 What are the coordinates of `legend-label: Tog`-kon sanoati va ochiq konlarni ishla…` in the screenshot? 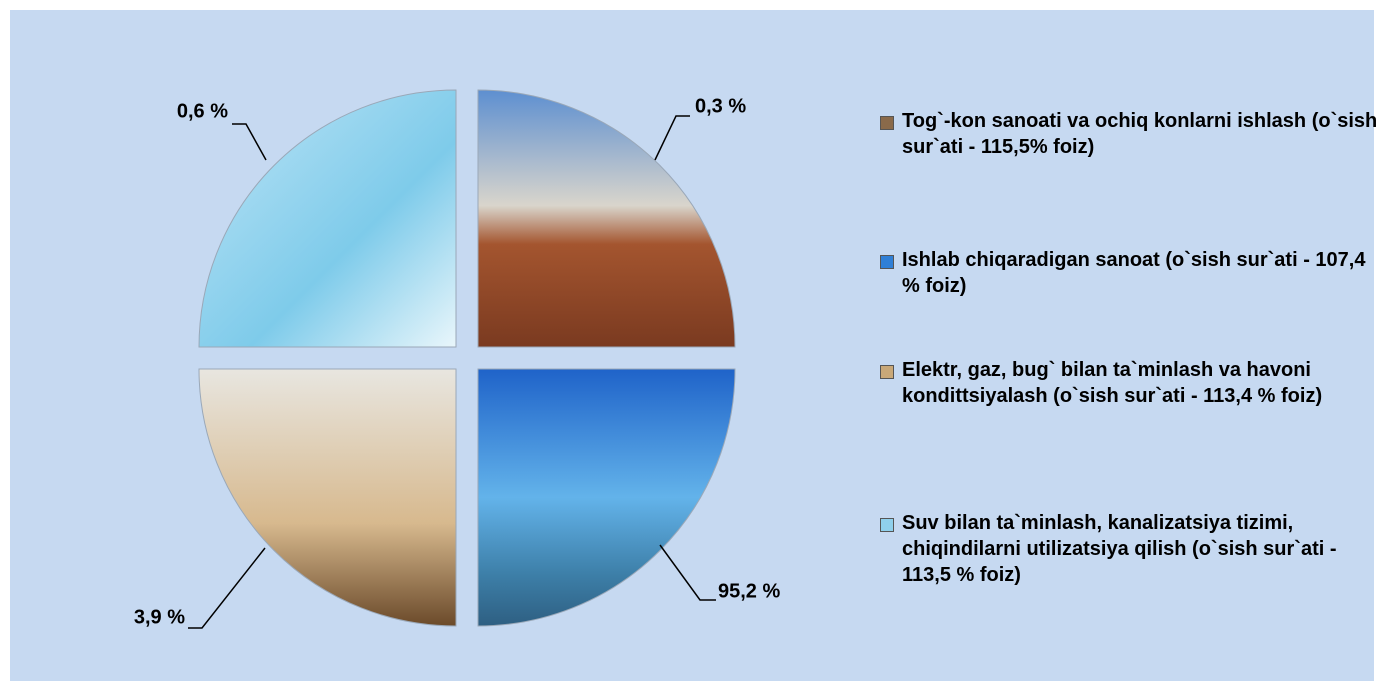 It's located at (1140, 134).